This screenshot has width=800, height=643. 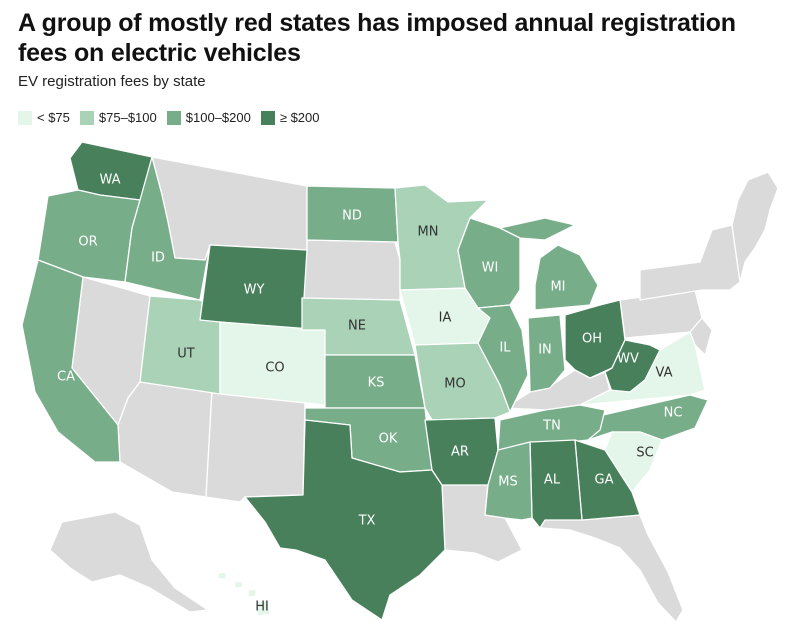 I want to click on state-shape-il, so click(x=503, y=358).